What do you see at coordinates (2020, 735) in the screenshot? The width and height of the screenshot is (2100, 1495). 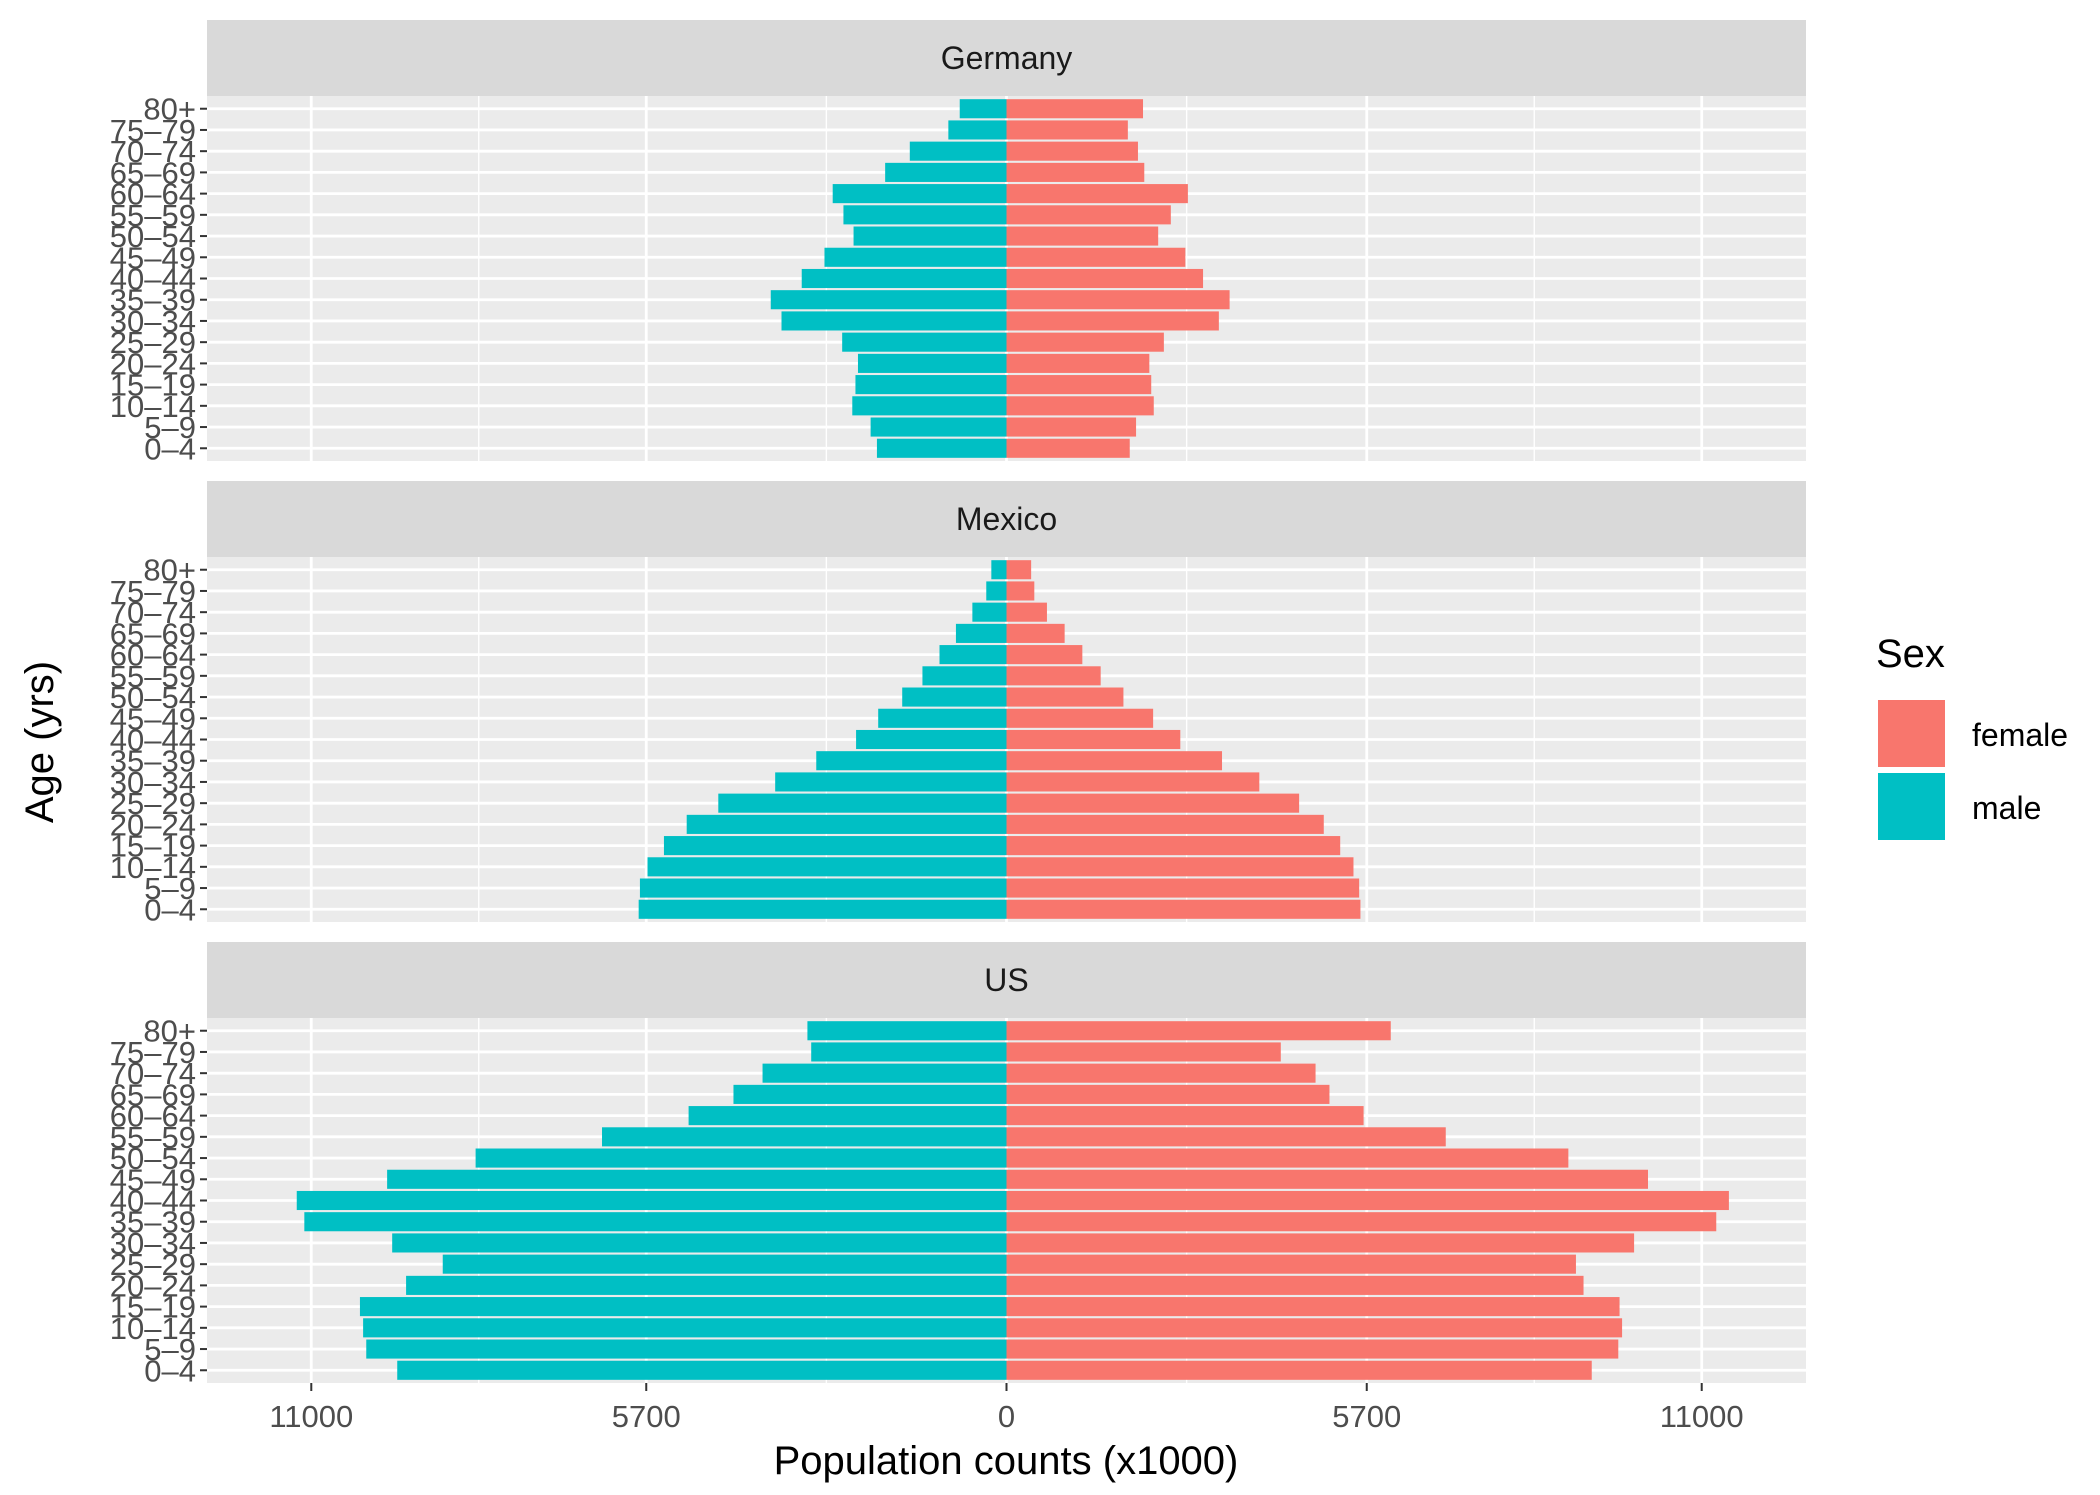 I see `legend-label-female: female` at bounding box center [2020, 735].